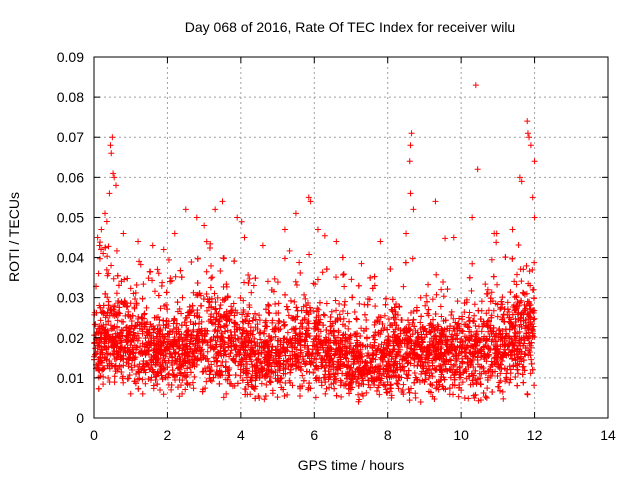 Image resolution: width=640 pixels, height=480 pixels. What do you see at coordinates (80, 418) in the screenshot?
I see `y-tick-label: 0` at bounding box center [80, 418].